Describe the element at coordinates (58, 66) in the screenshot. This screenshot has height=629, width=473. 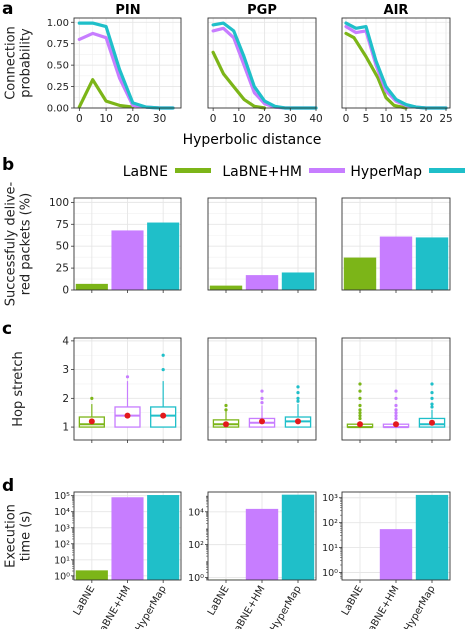
I see `row-a-pin-ytick-label: 0.50` at that location.